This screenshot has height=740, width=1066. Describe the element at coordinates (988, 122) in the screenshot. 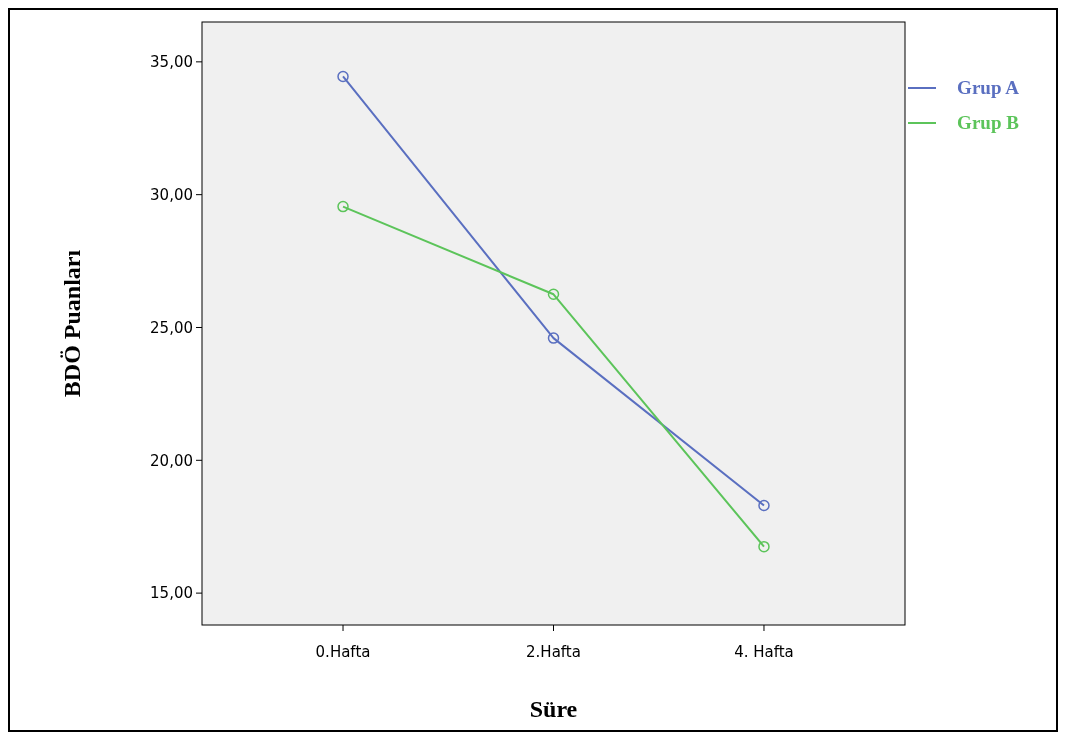

I see `legend-label: Grup B` at that location.